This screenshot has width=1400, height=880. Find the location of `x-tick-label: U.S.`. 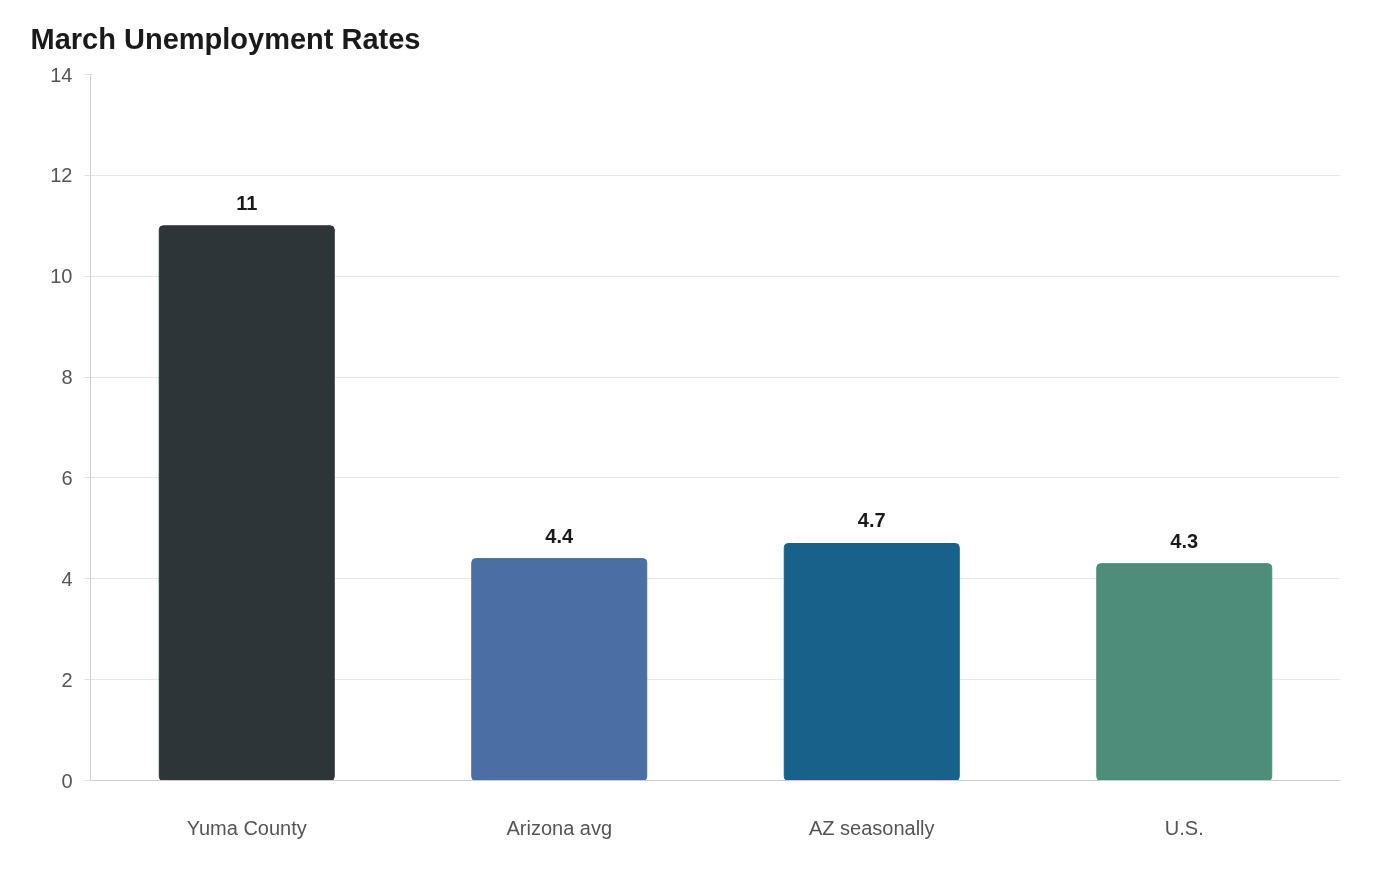

x-tick-label: U.S. is located at coordinates (1184, 827).